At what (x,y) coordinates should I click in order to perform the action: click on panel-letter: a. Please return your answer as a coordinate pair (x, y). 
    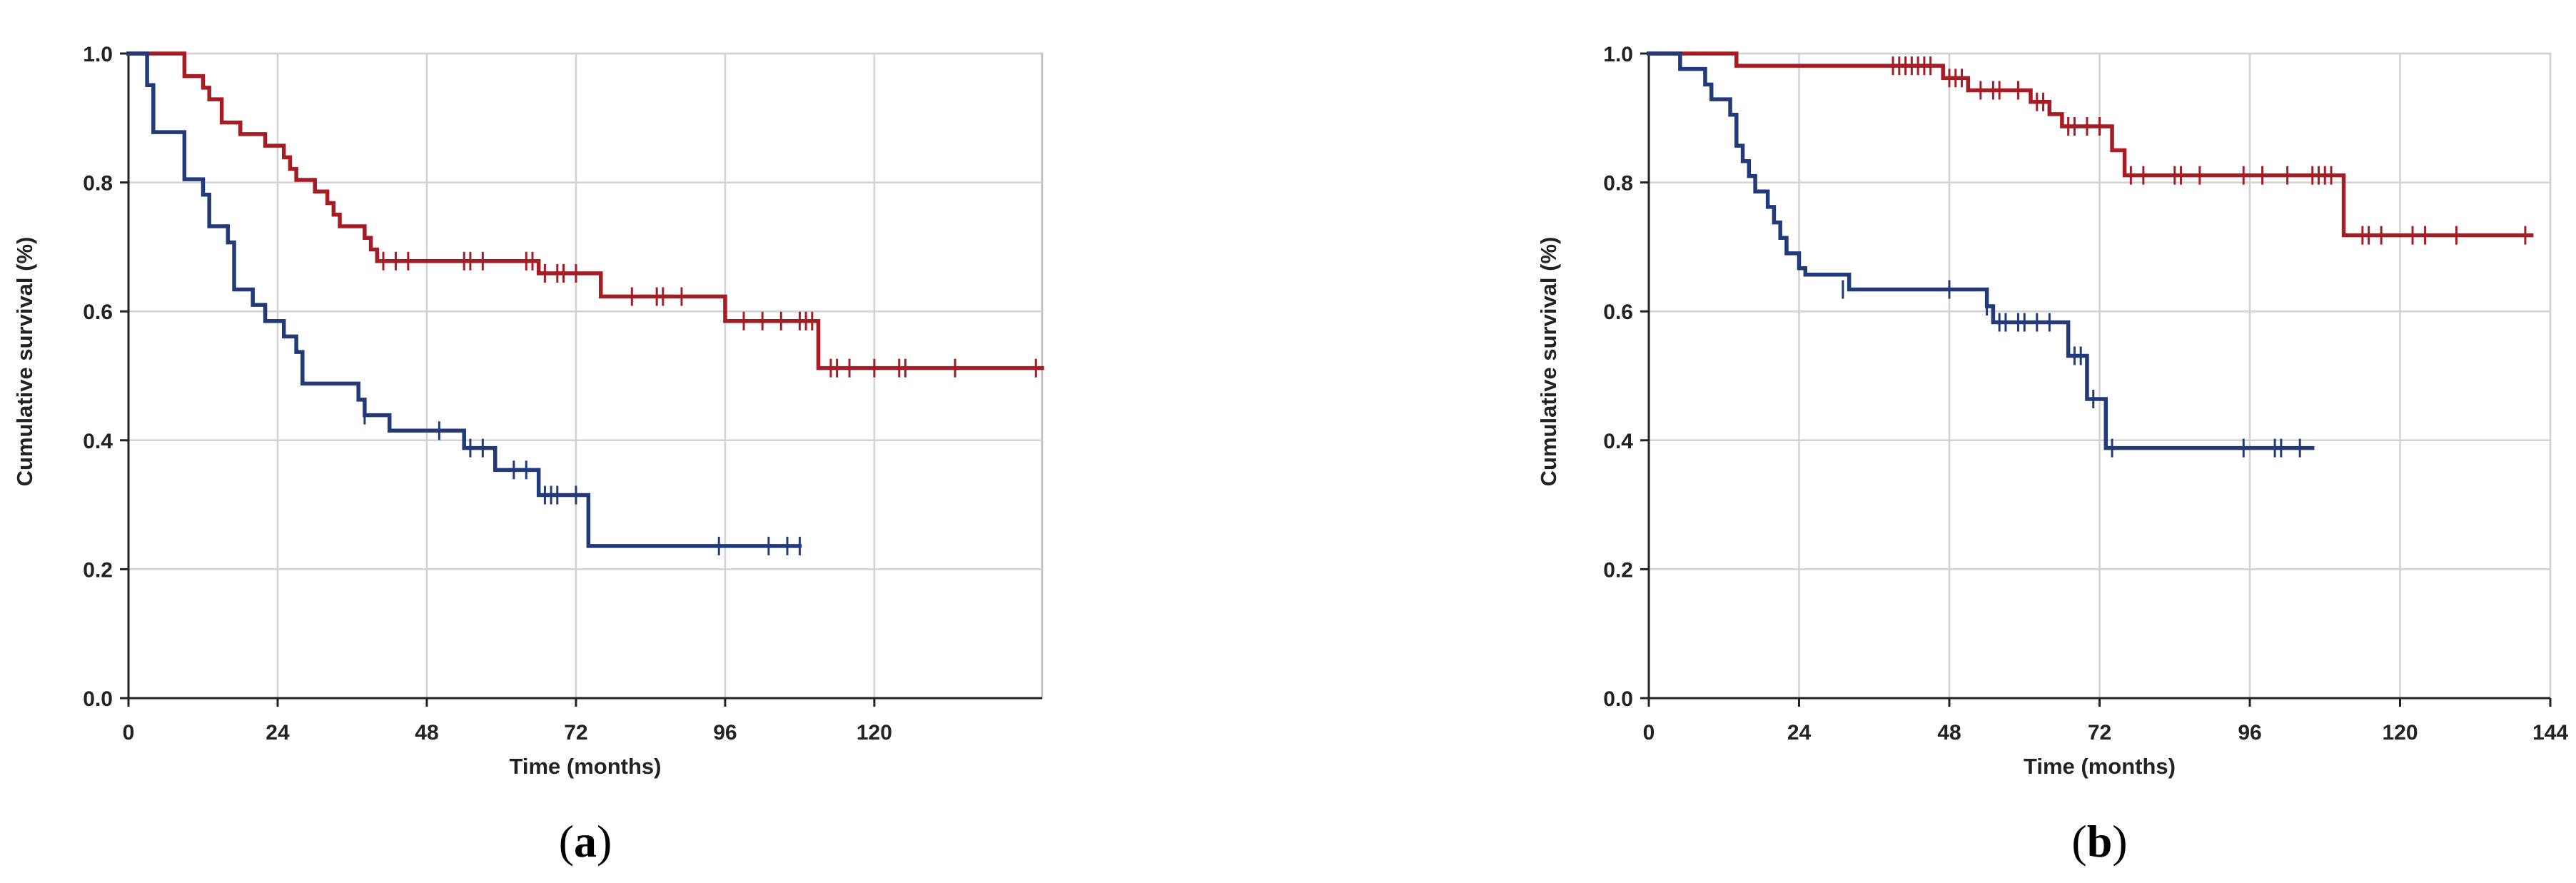
    Looking at the image, I should click on (585, 841).